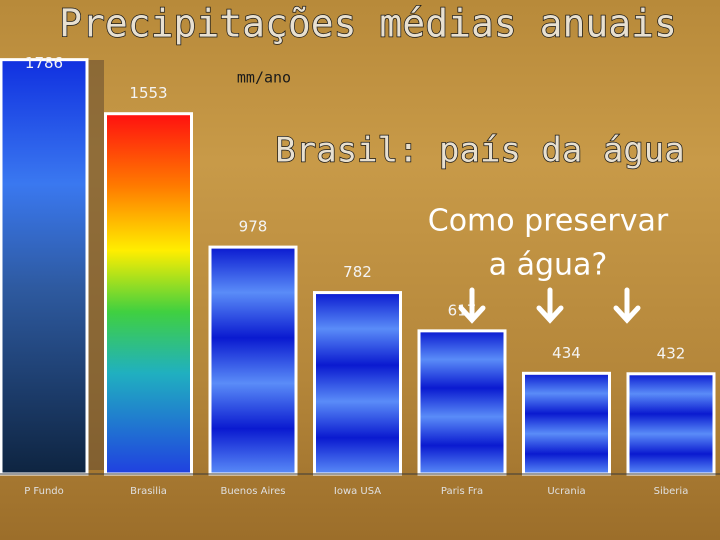 The width and height of the screenshot is (720, 540). What do you see at coordinates (357, 272) in the screenshot?
I see `value-label: 782` at bounding box center [357, 272].